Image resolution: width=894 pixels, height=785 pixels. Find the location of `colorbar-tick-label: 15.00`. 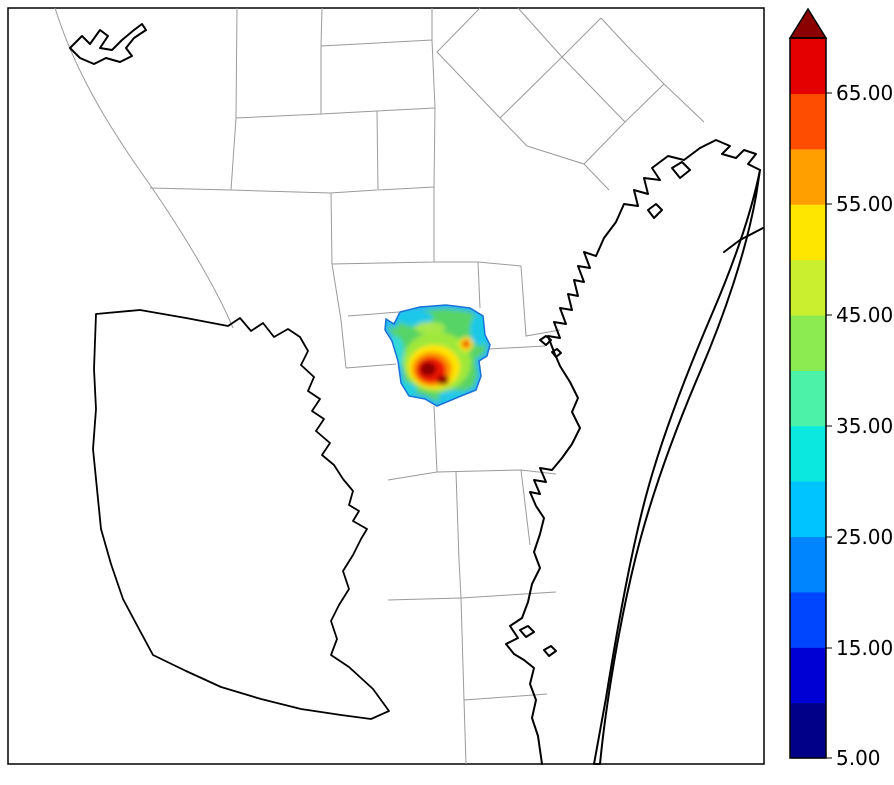

colorbar-tick-label: 15.00 is located at coordinates (864, 648).